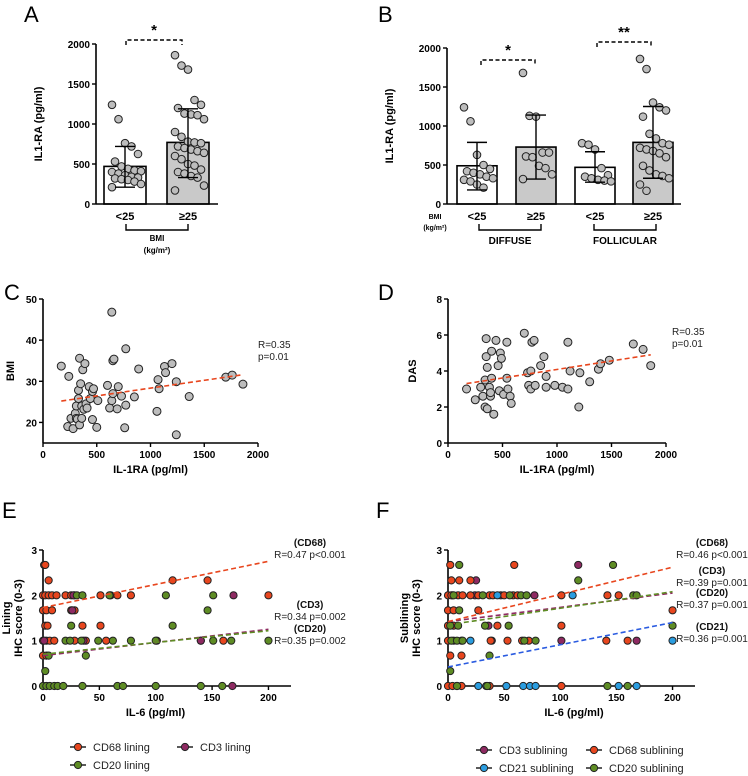  Describe the element at coordinates (448, 455) in the screenshot. I see `x-tick-label: 0` at that location.